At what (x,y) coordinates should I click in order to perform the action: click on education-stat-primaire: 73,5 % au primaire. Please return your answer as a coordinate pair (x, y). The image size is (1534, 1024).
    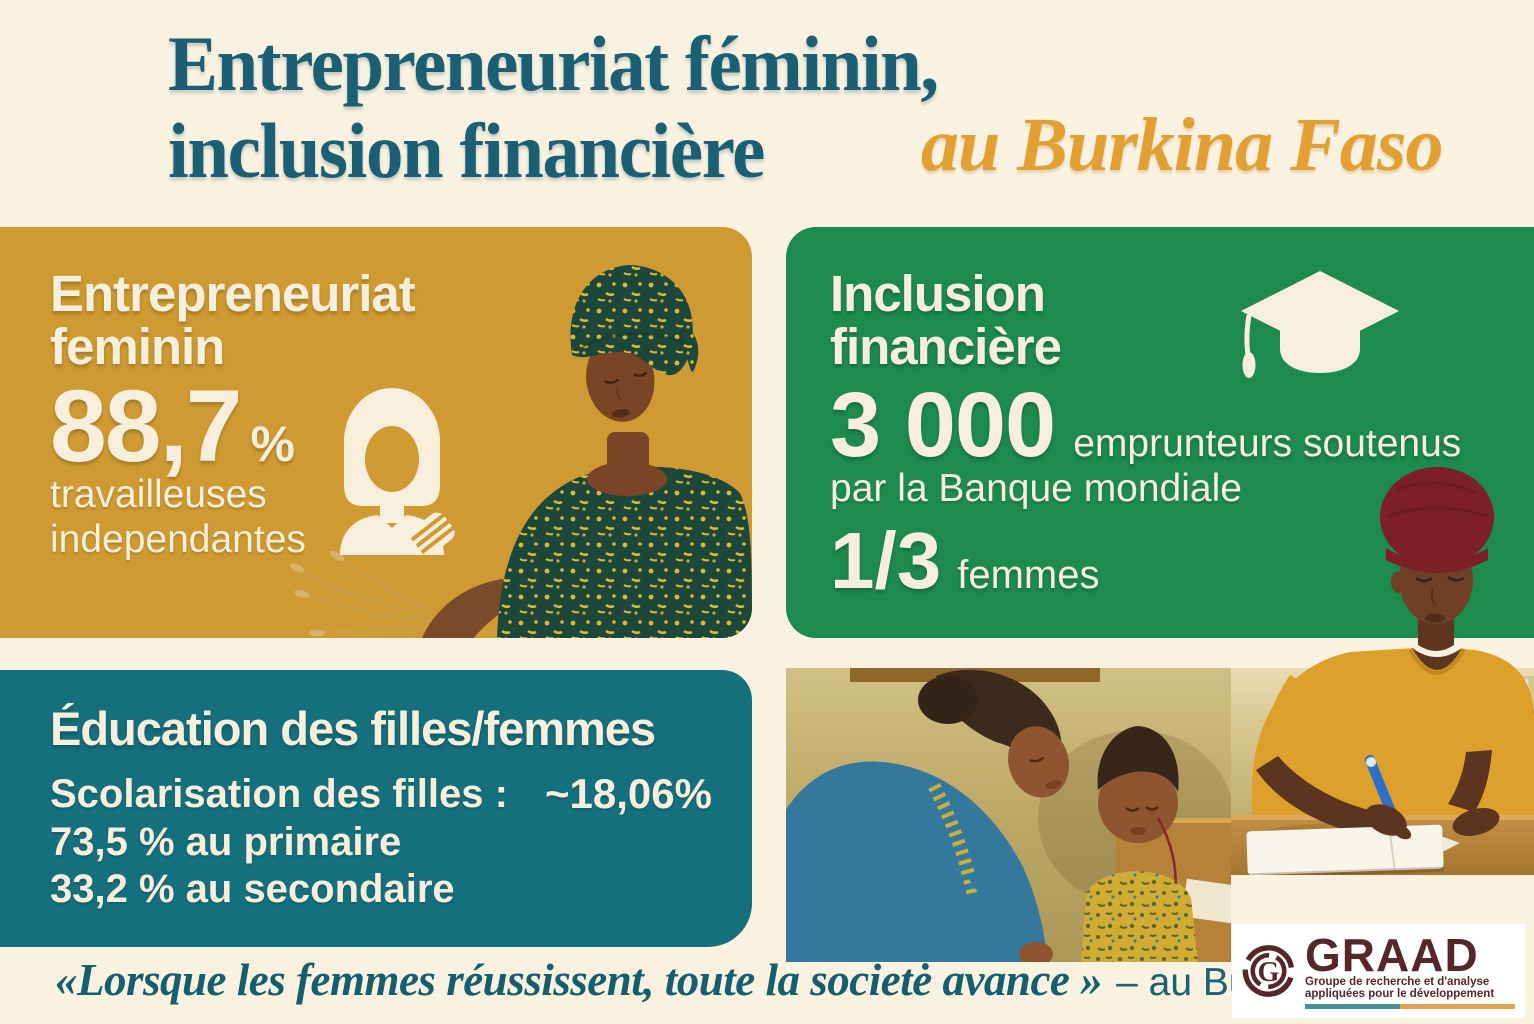
    Looking at the image, I should click on (226, 842).